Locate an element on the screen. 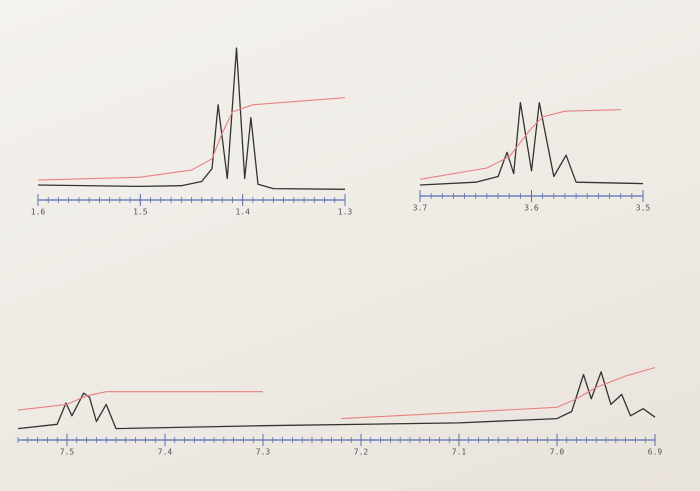 The image size is (700, 491). x-tick-label: 7.5 is located at coordinates (67, 452).